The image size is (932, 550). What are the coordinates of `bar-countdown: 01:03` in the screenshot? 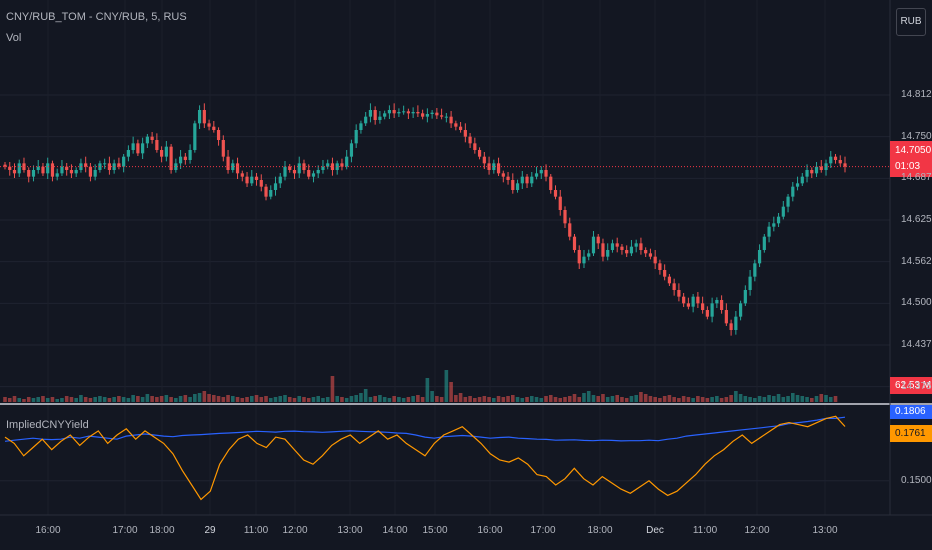 It's located at (908, 166).